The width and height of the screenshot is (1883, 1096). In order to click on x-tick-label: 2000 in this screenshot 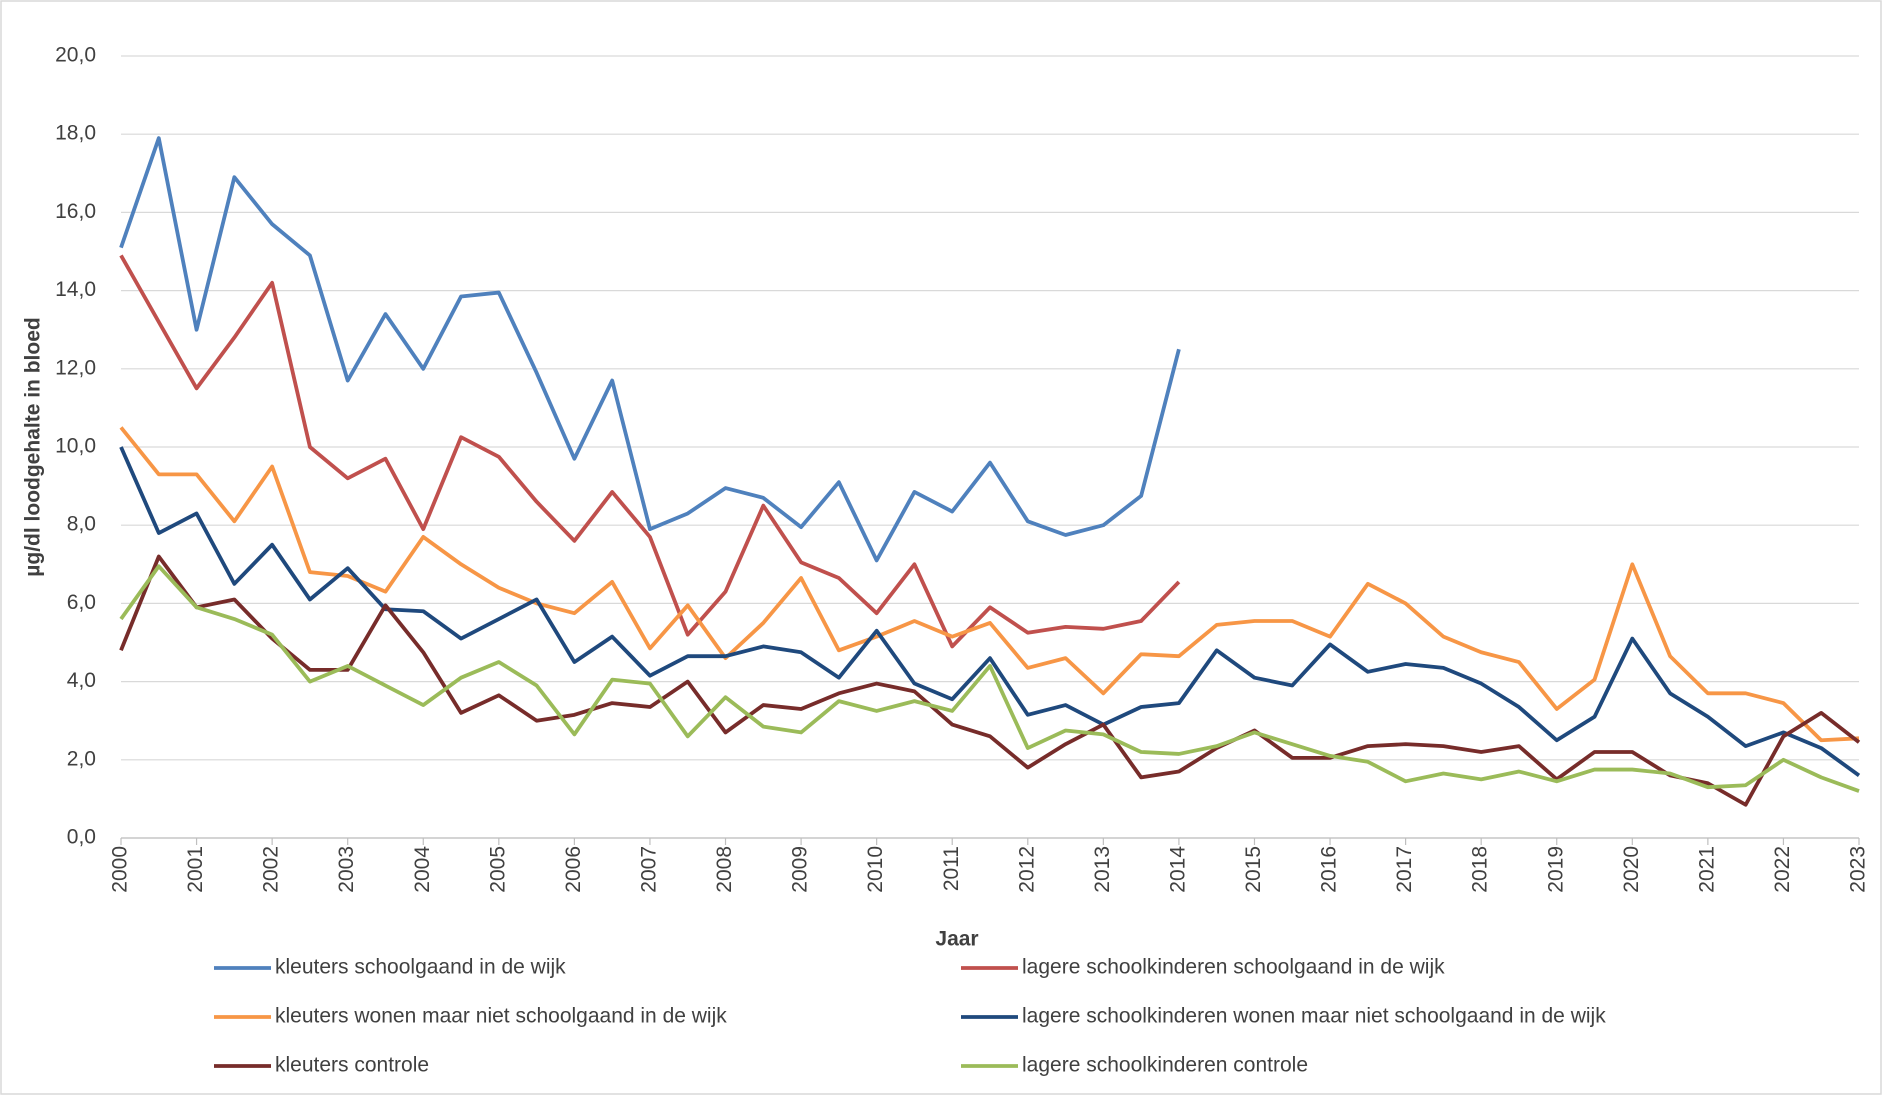, I will do `click(120, 869)`.